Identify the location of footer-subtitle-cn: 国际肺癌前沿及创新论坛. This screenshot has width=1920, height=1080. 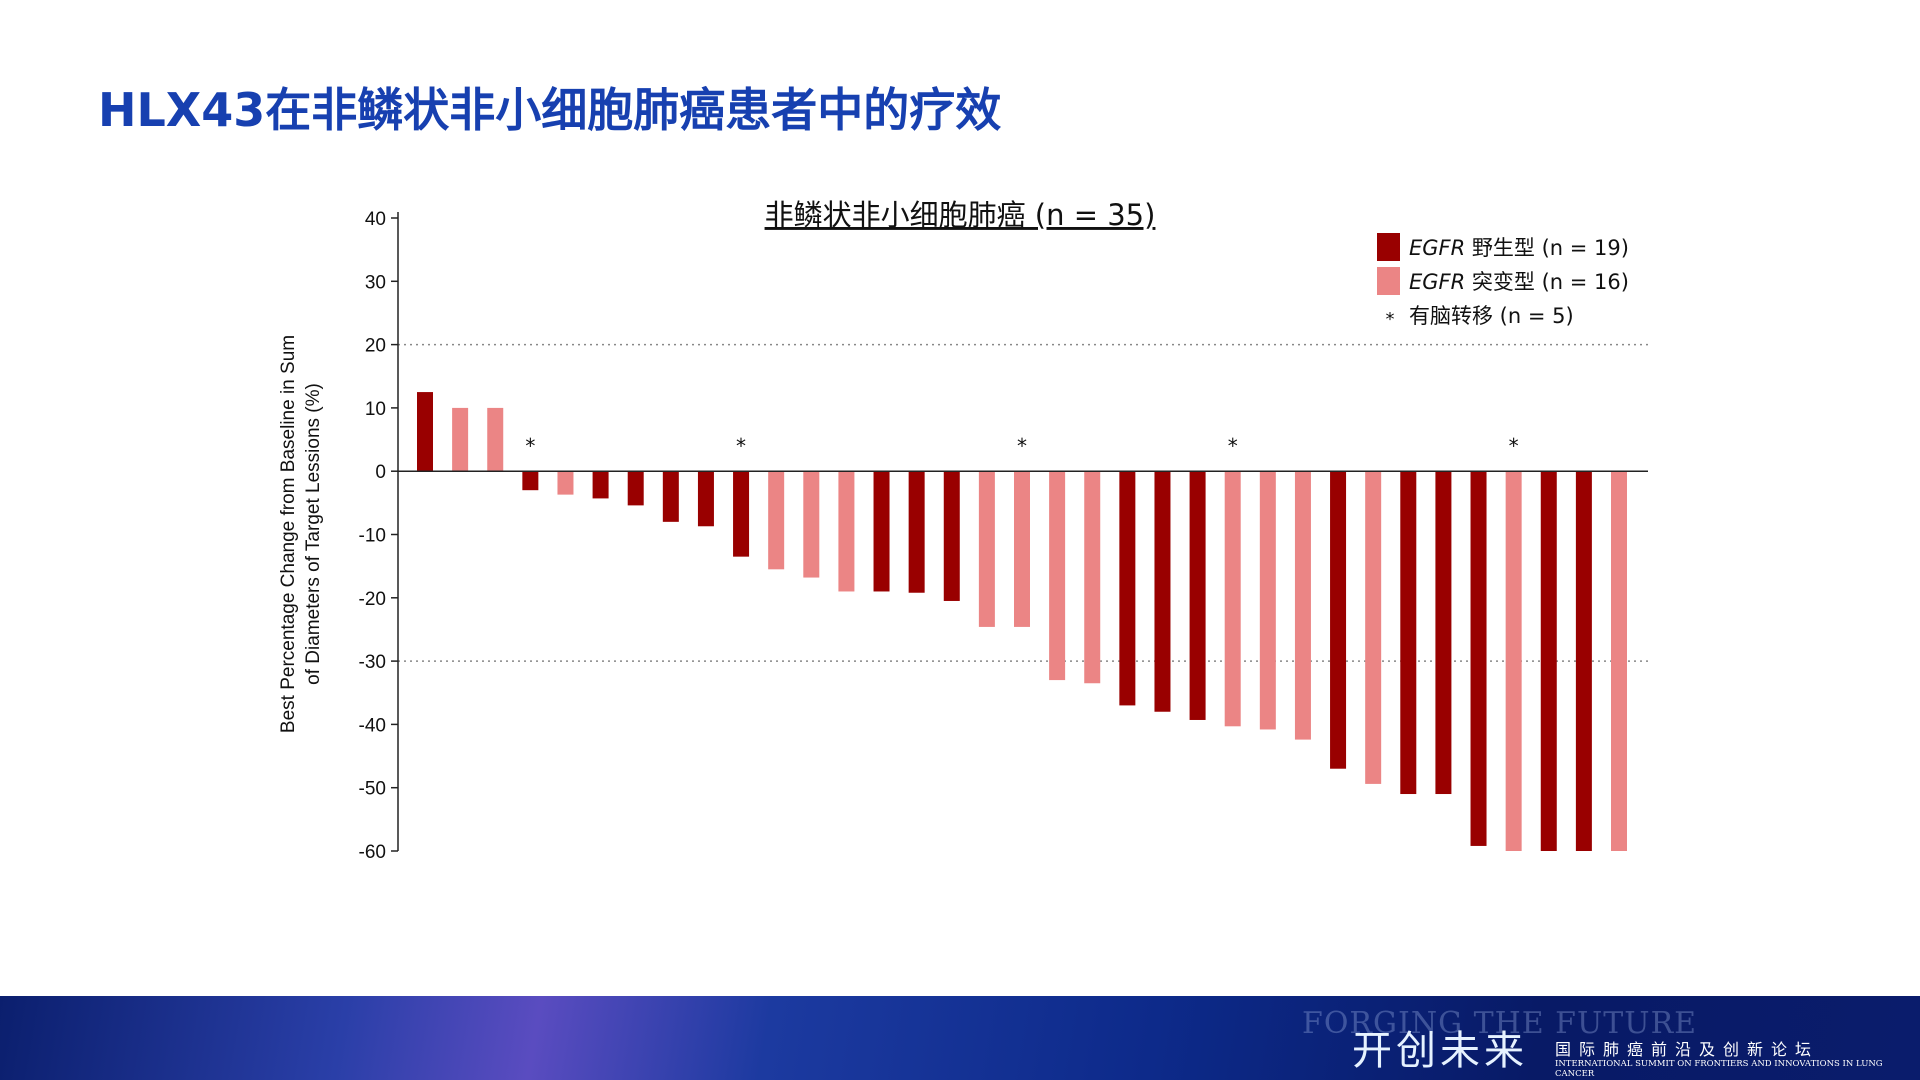
(1687, 1049).